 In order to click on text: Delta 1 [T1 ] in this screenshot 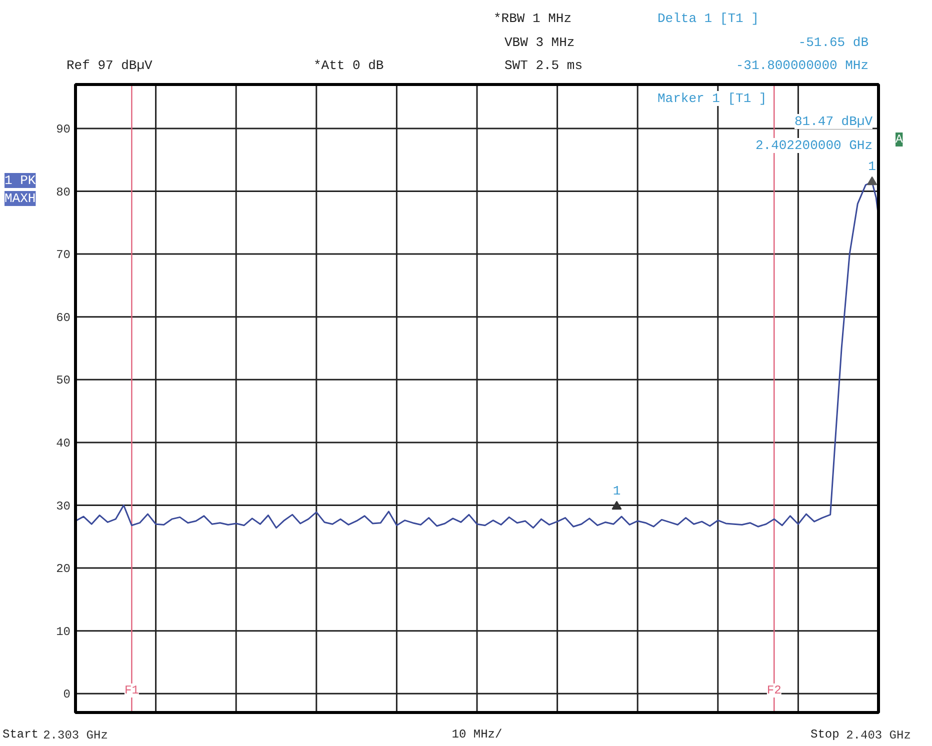, I will do `click(708, 18)`.